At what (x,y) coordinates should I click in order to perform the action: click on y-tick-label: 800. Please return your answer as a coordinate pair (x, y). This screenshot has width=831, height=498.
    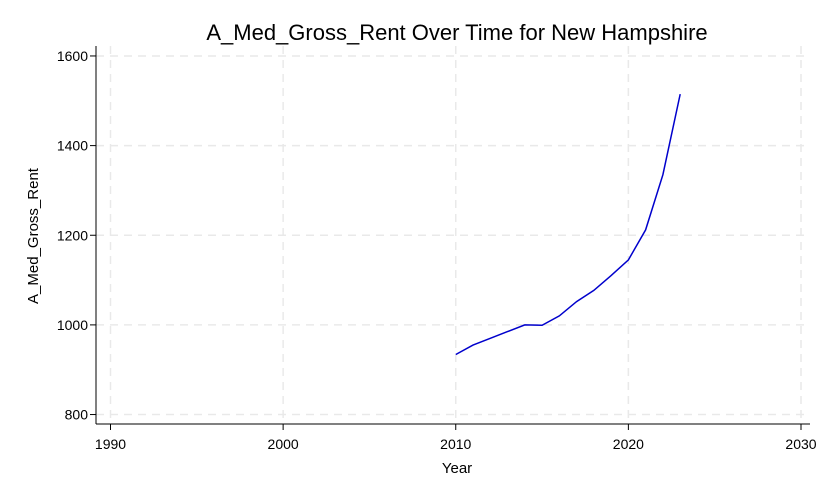
    Looking at the image, I should click on (77, 415).